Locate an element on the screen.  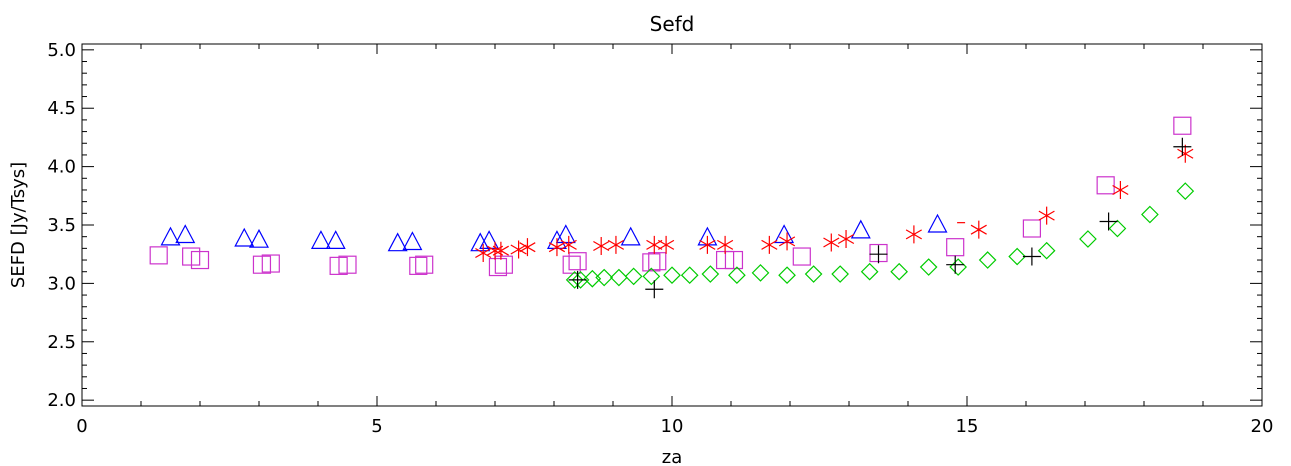
x-tick-label: 0 is located at coordinates (81, 426).